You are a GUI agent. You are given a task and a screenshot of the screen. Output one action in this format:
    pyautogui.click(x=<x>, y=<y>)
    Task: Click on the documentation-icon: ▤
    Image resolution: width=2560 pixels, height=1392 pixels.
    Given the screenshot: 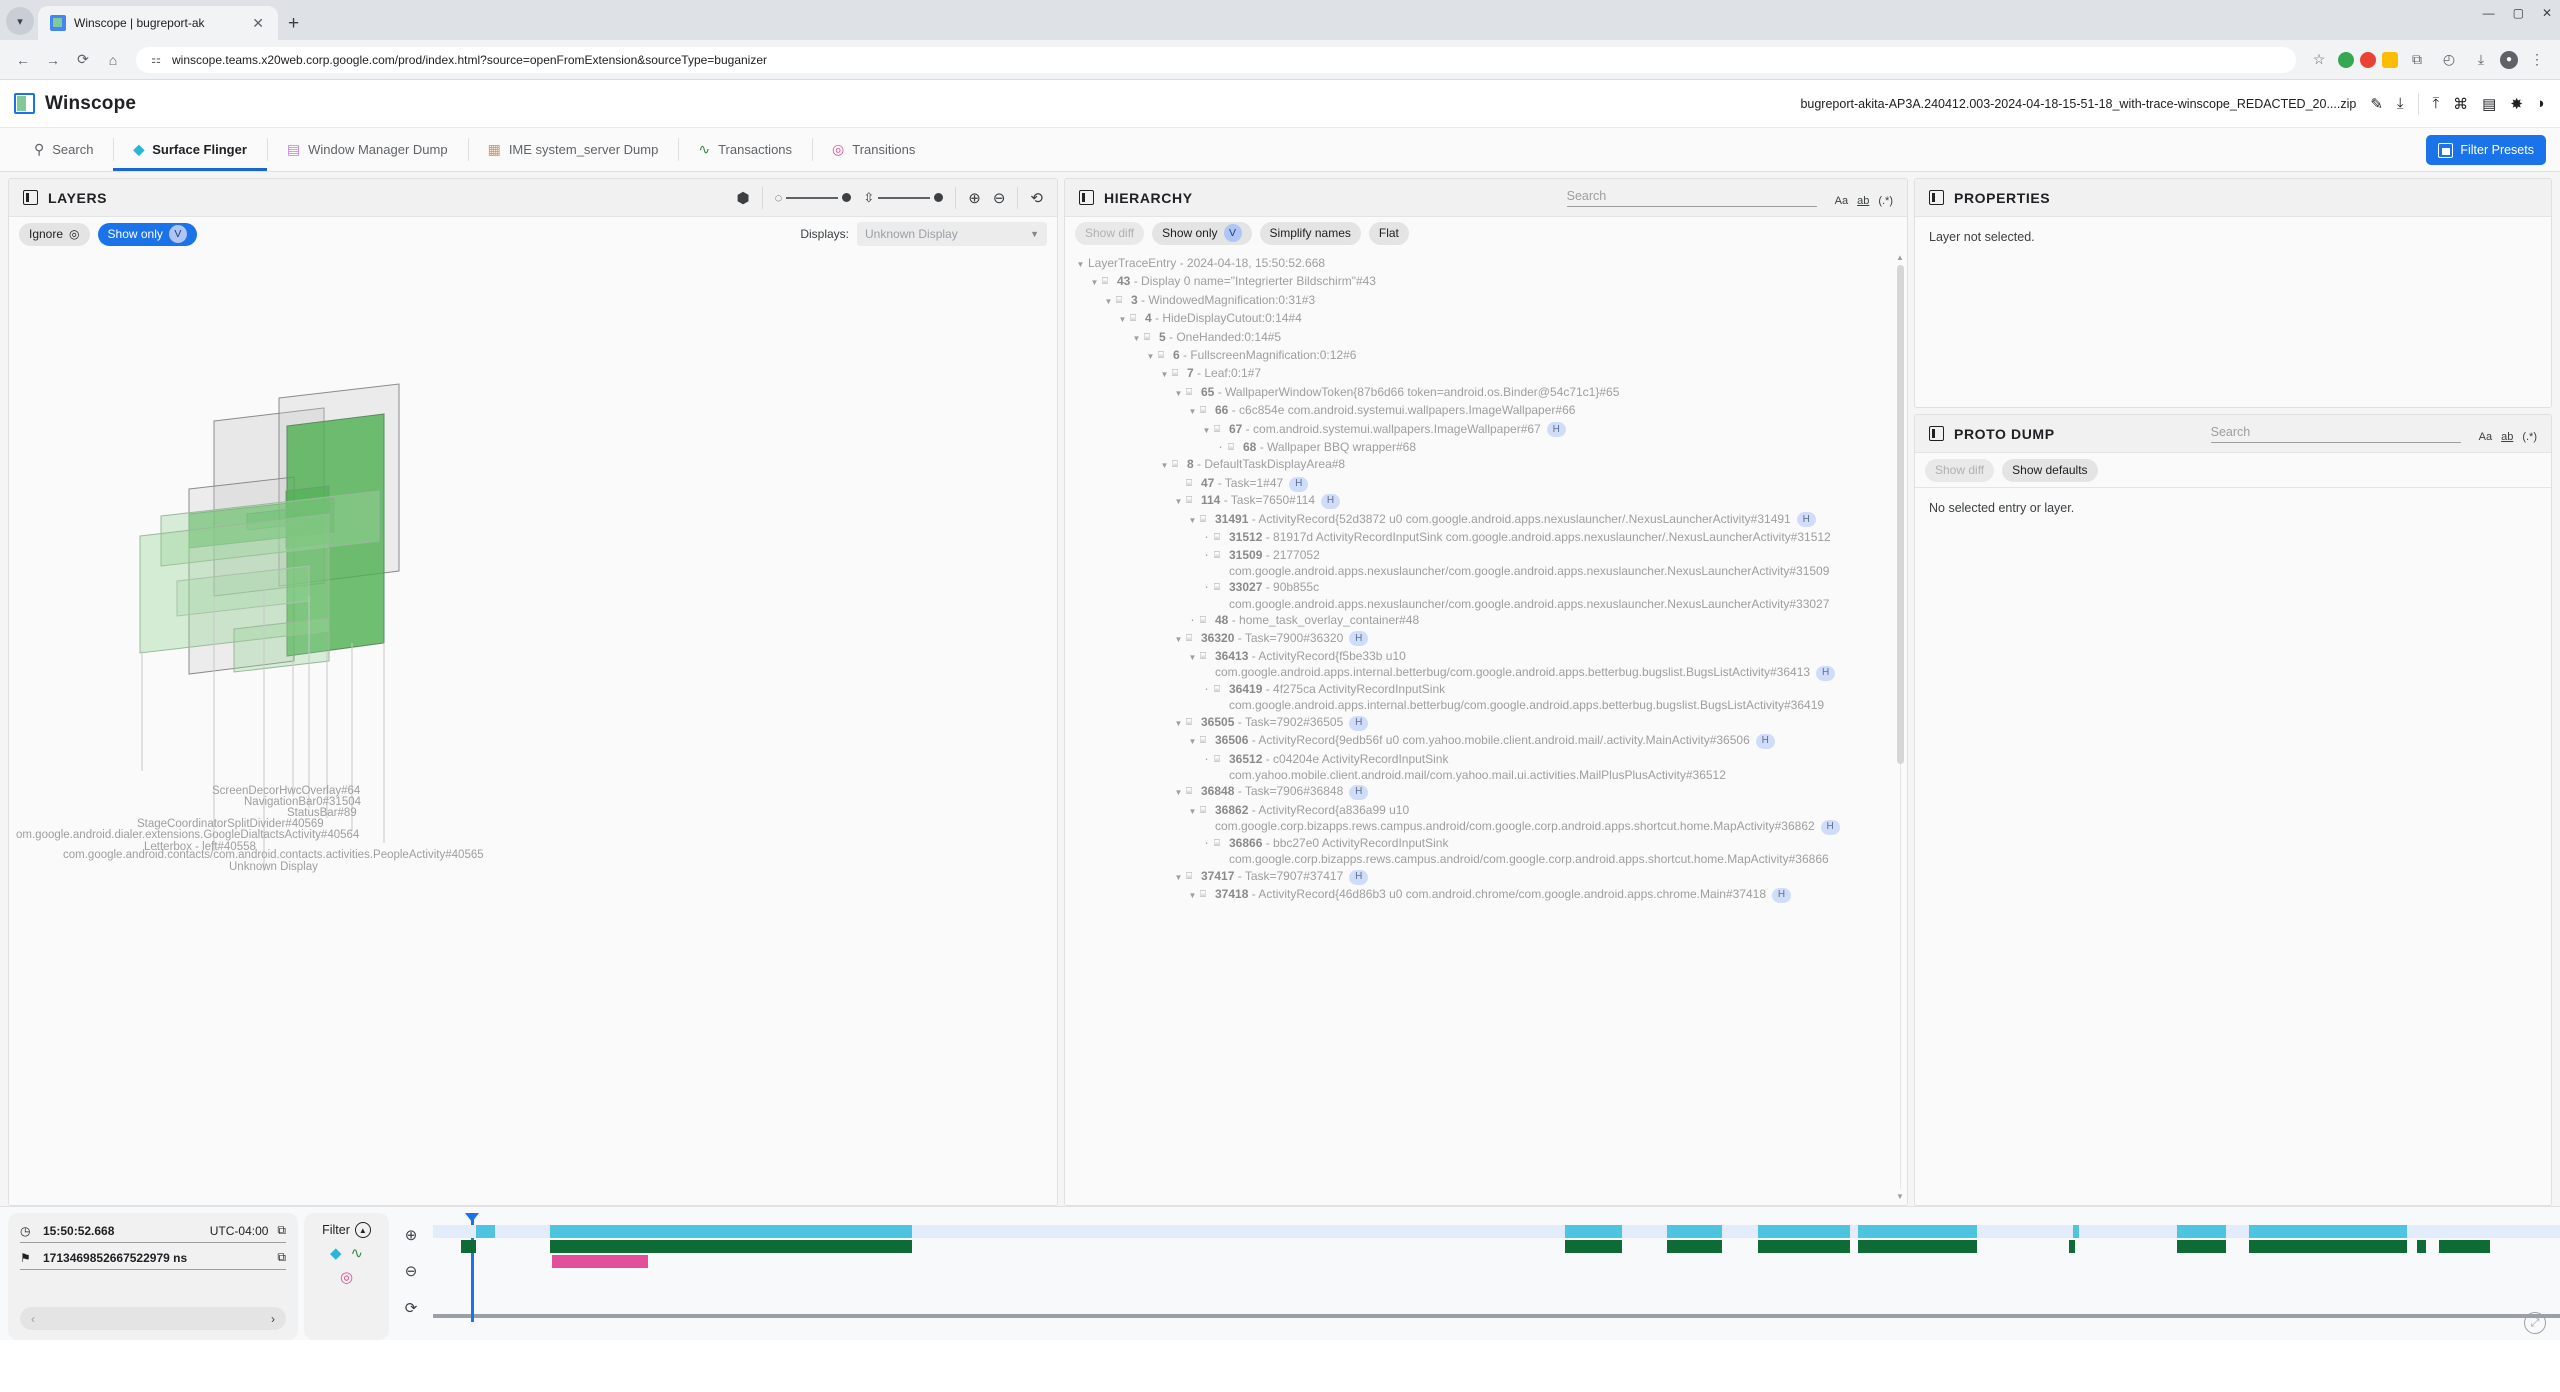 What is the action you would take?
    pyautogui.click(x=2489, y=104)
    